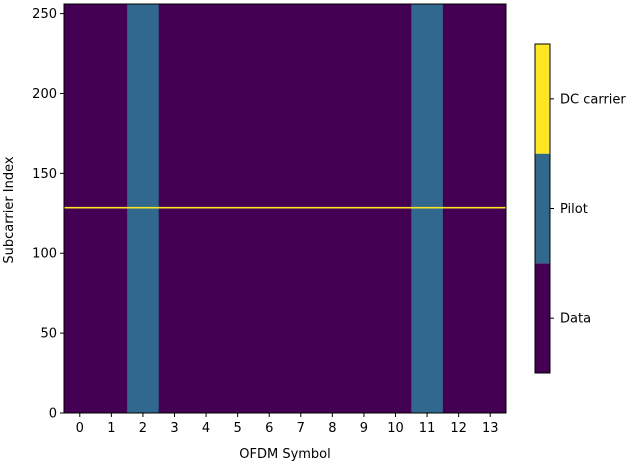 Image resolution: width=640 pixels, height=462 pixels. What do you see at coordinates (9, 209) in the screenshot?
I see `y-axis-label: Subcarrier Index` at bounding box center [9, 209].